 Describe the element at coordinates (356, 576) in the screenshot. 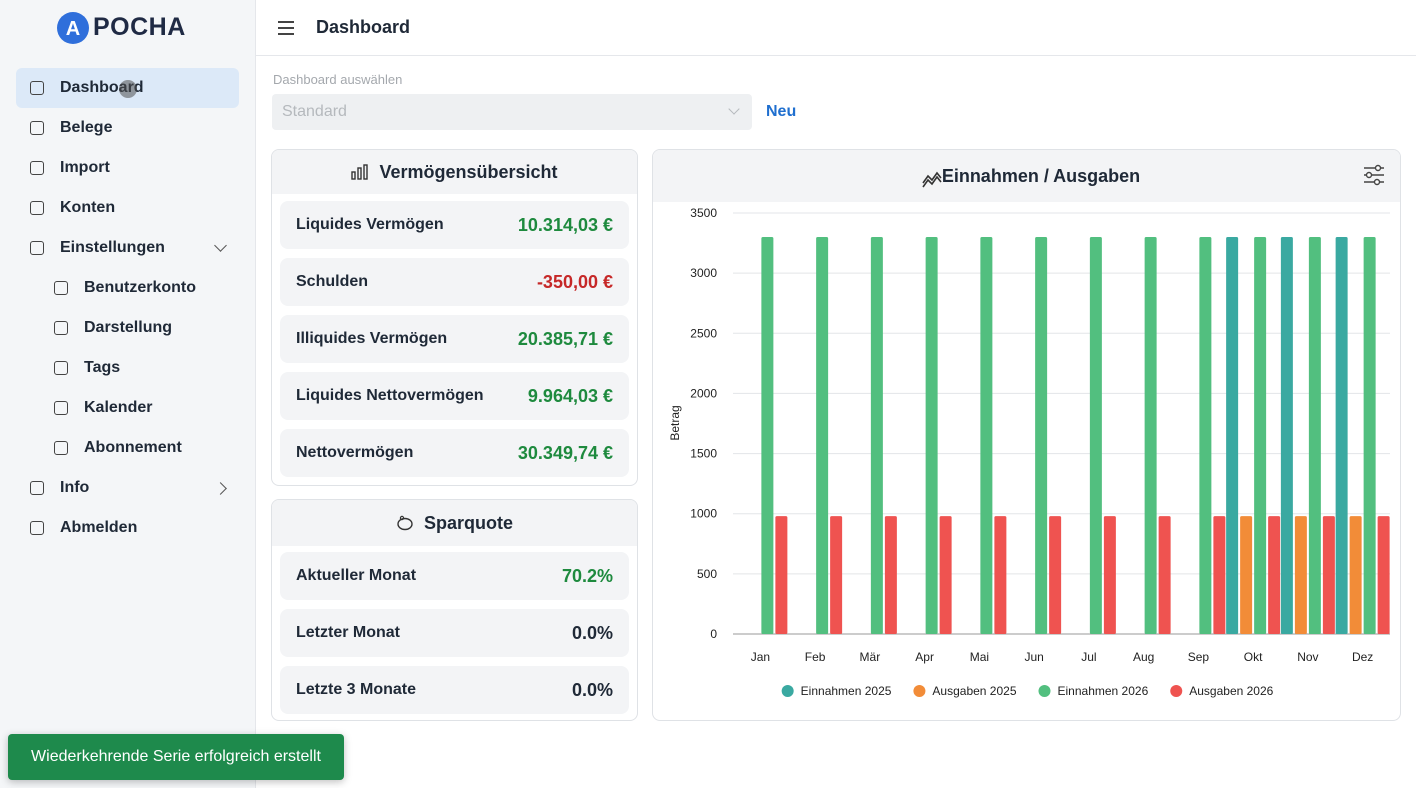

I see `stat-label: Aktueller Monat` at that location.